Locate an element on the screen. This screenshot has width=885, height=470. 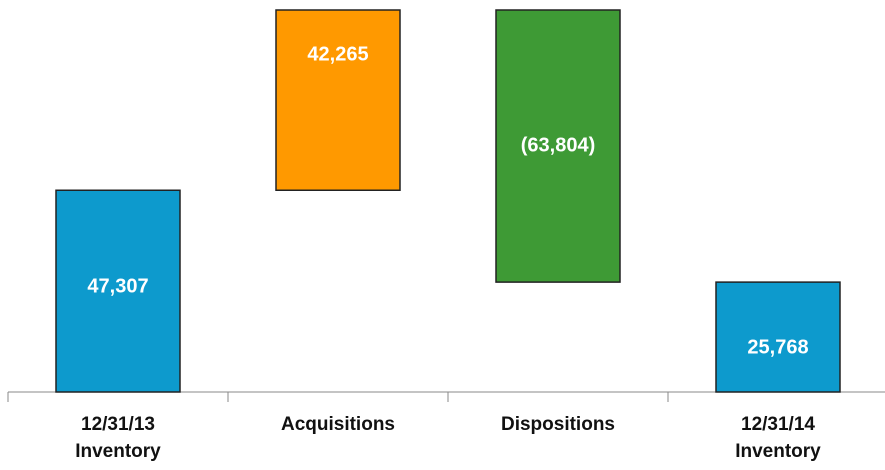
value-label: 25,768 is located at coordinates (777, 347).